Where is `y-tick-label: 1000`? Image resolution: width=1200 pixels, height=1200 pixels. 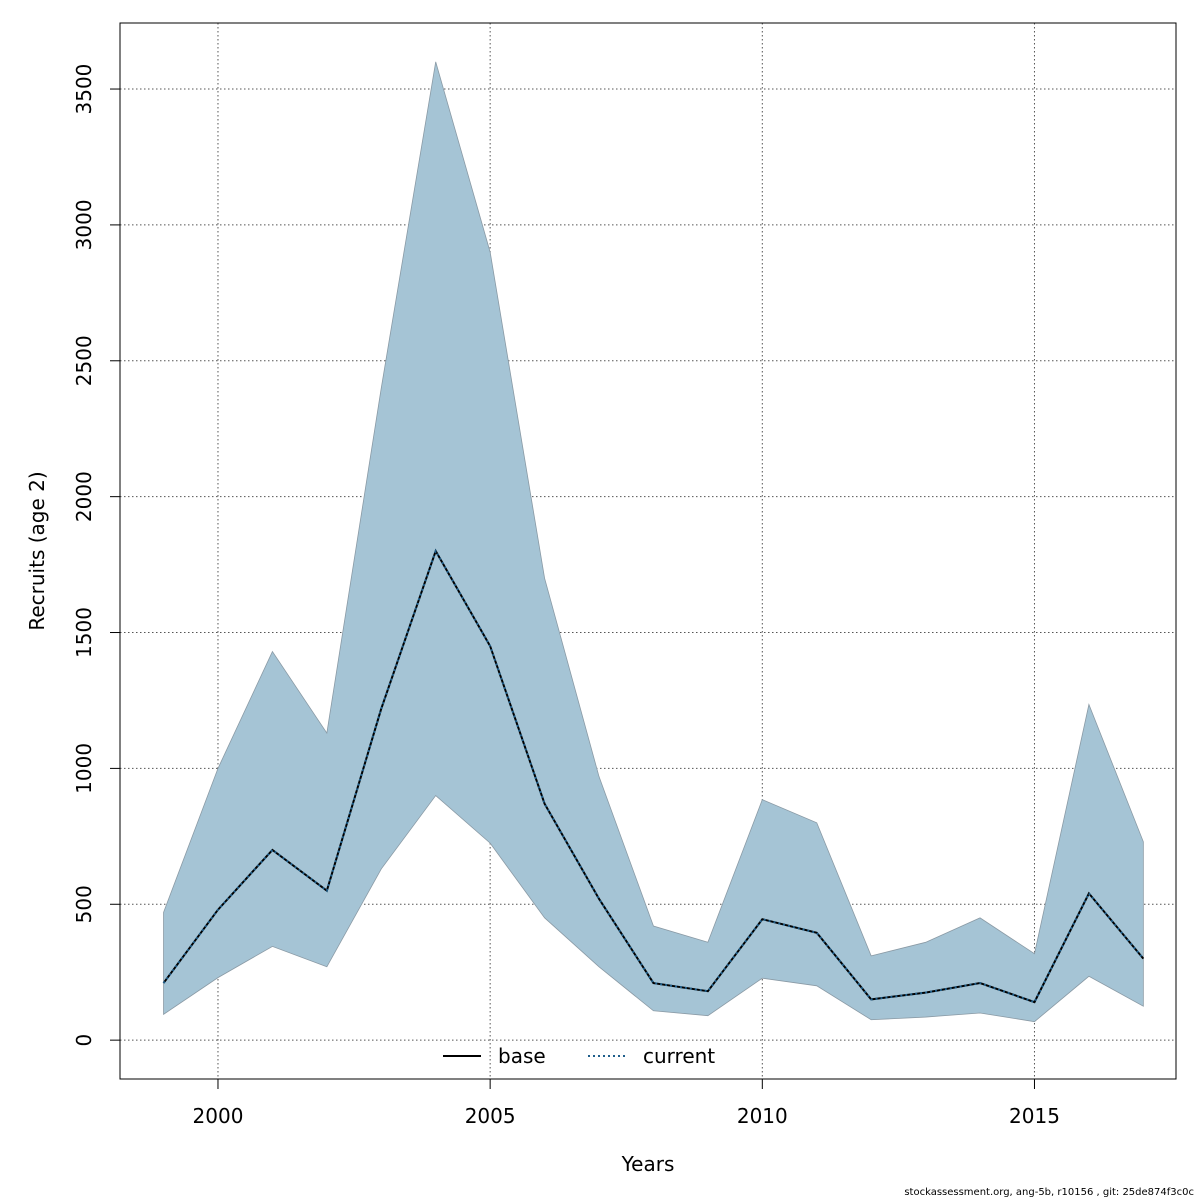 y-tick-label: 1000 is located at coordinates (84, 768).